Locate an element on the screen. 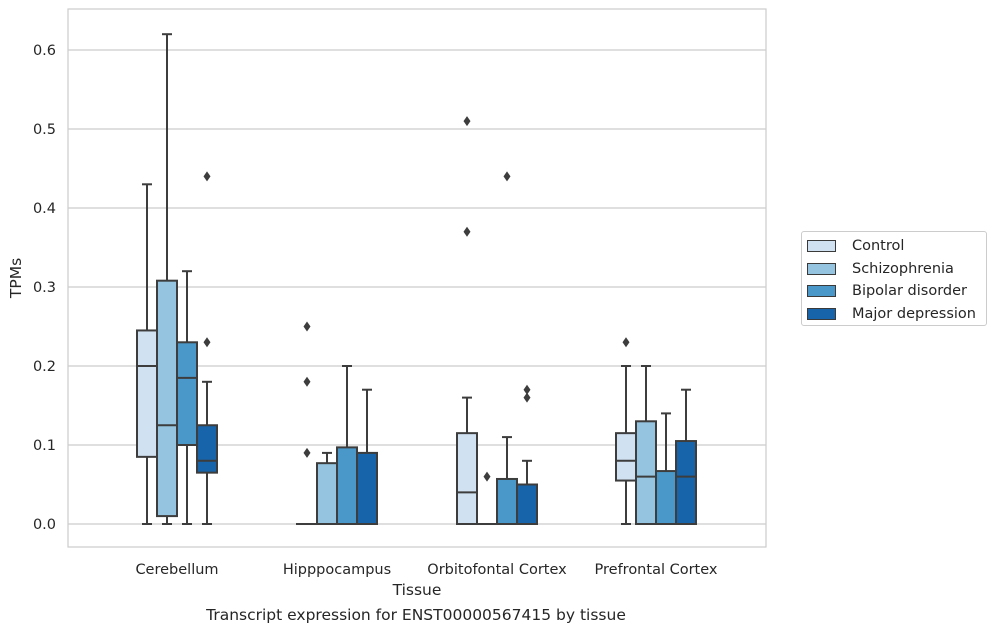 This screenshot has height=634, width=997. legend-item-bipolar-disorder: Bipolar disorder is located at coordinates (896, 291).